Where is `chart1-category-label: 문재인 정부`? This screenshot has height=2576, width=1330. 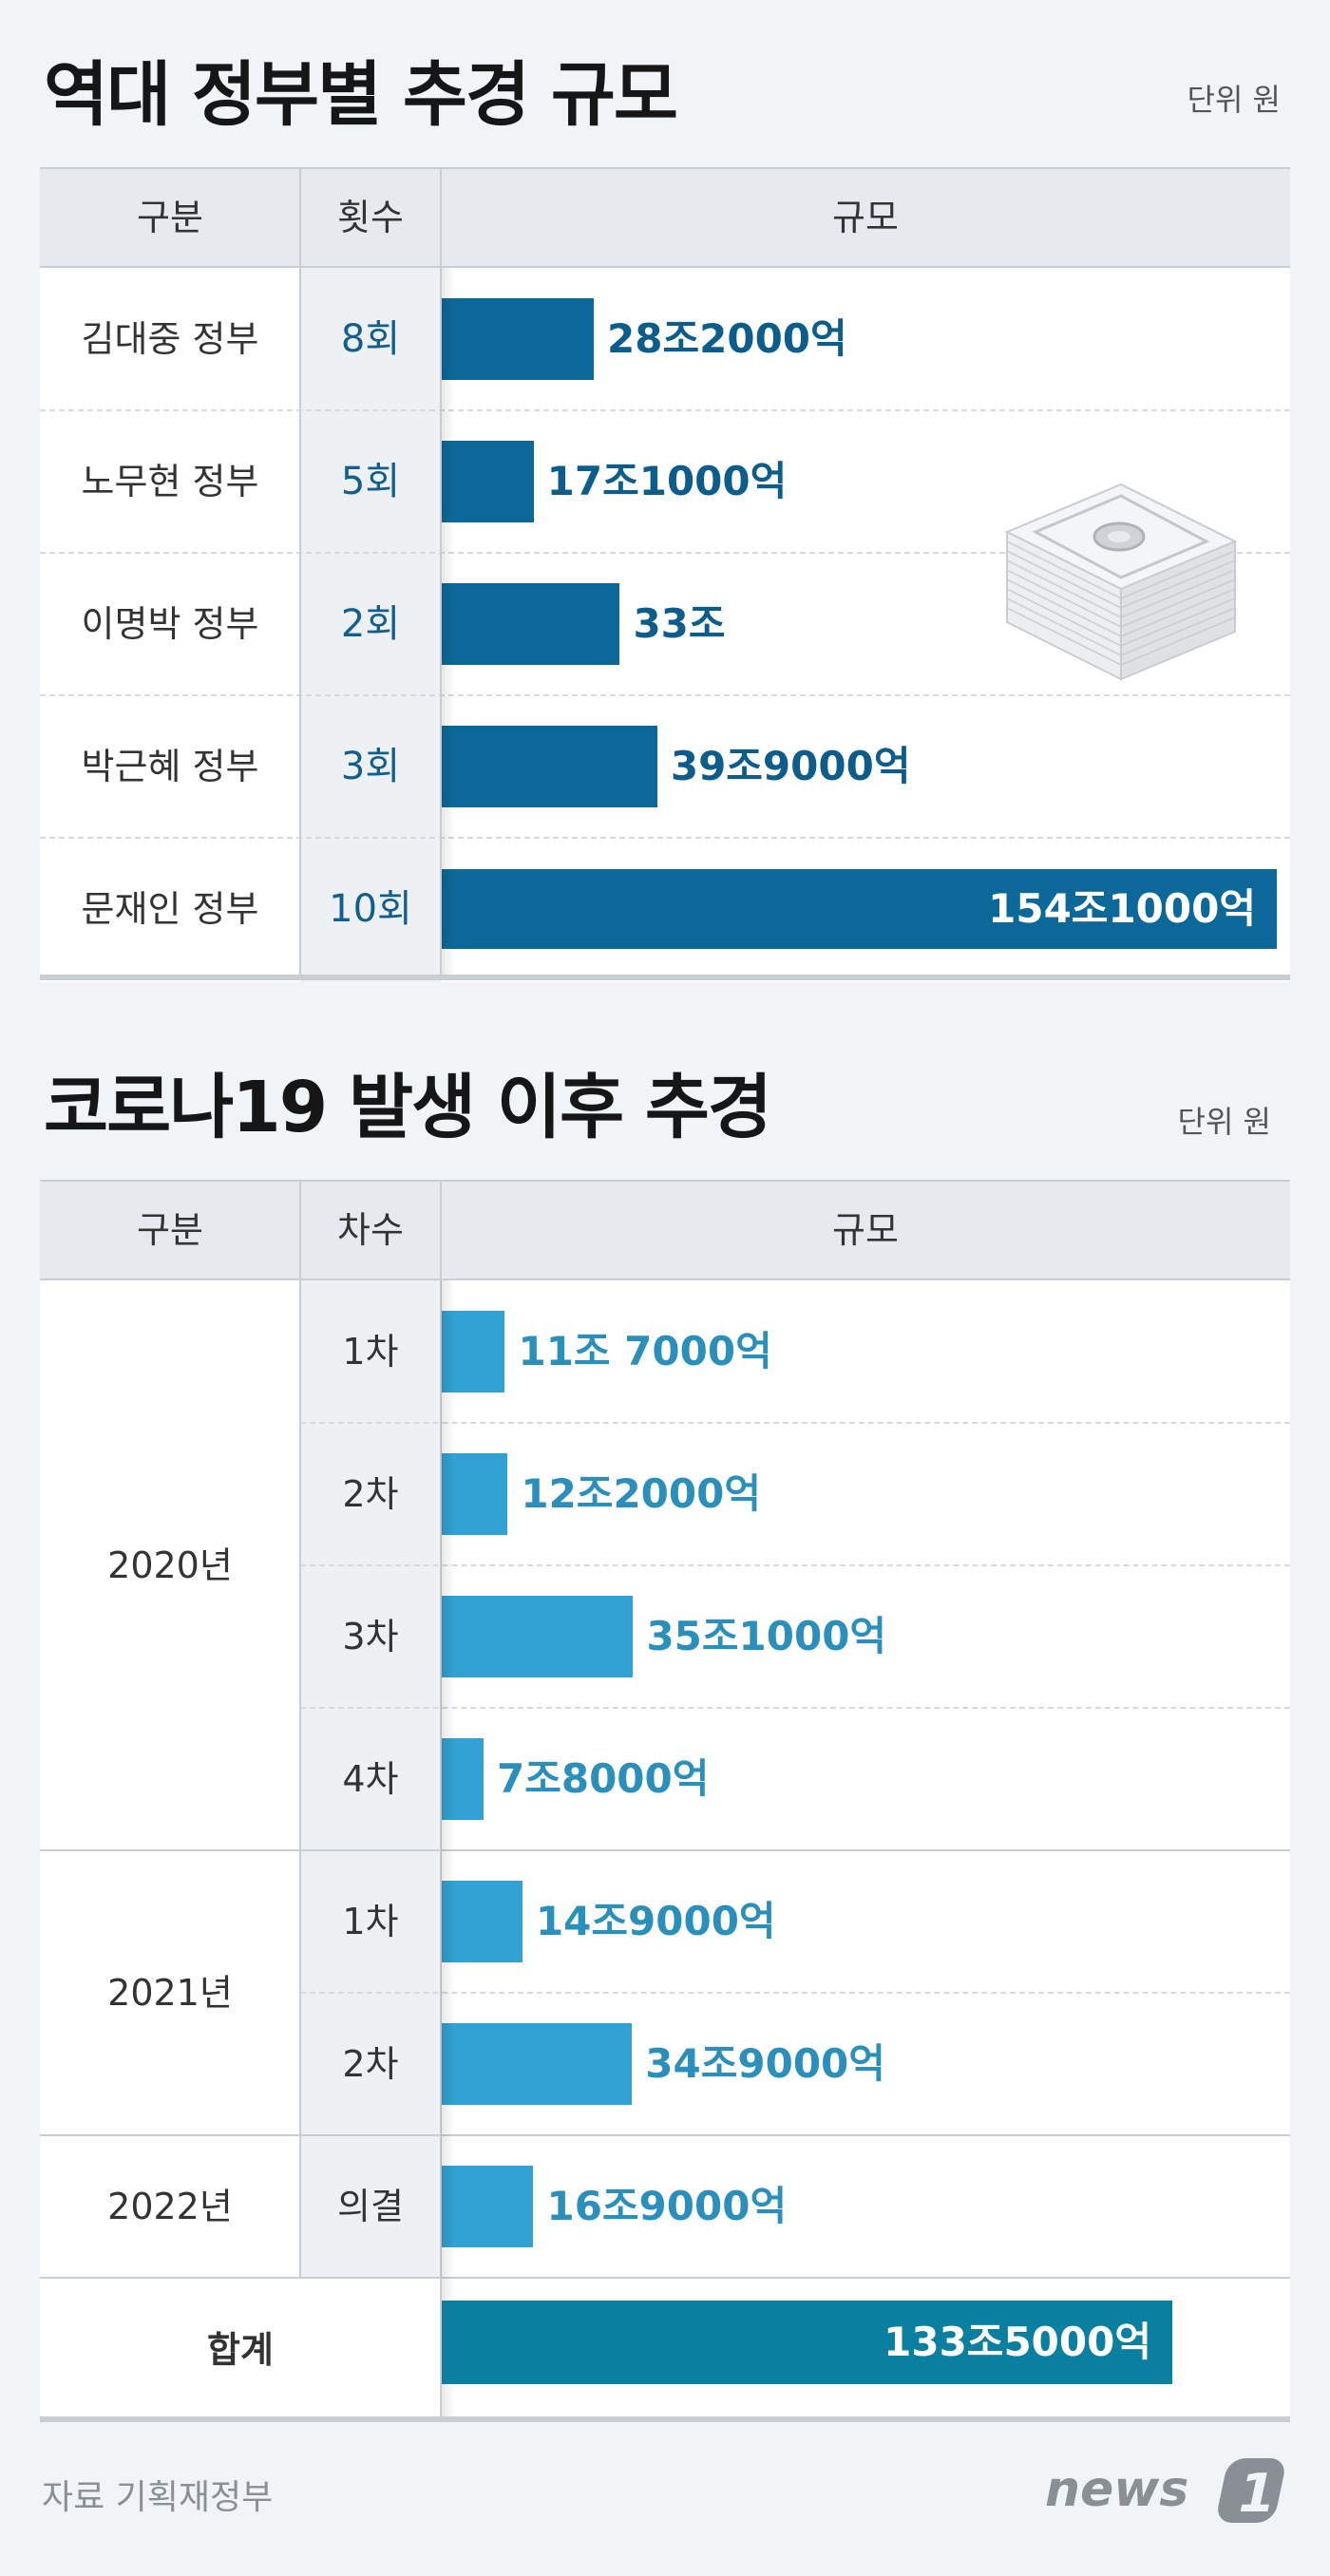 chart1-category-label: 문재인 정부 is located at coordinates (170, 909).